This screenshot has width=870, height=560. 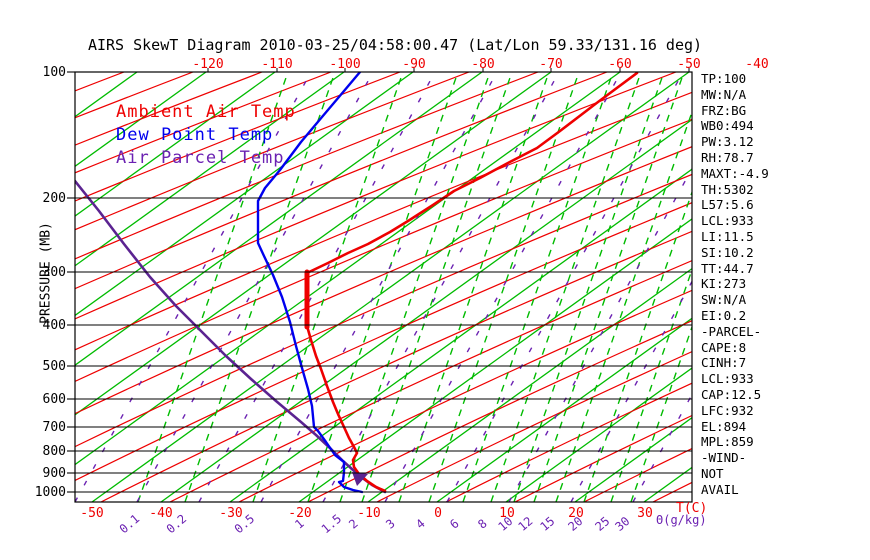 What do you see at coordinates (724, 110) in the screenshot?
I see `stat-line: FRZ:BG` at bounding box center [724, 110].